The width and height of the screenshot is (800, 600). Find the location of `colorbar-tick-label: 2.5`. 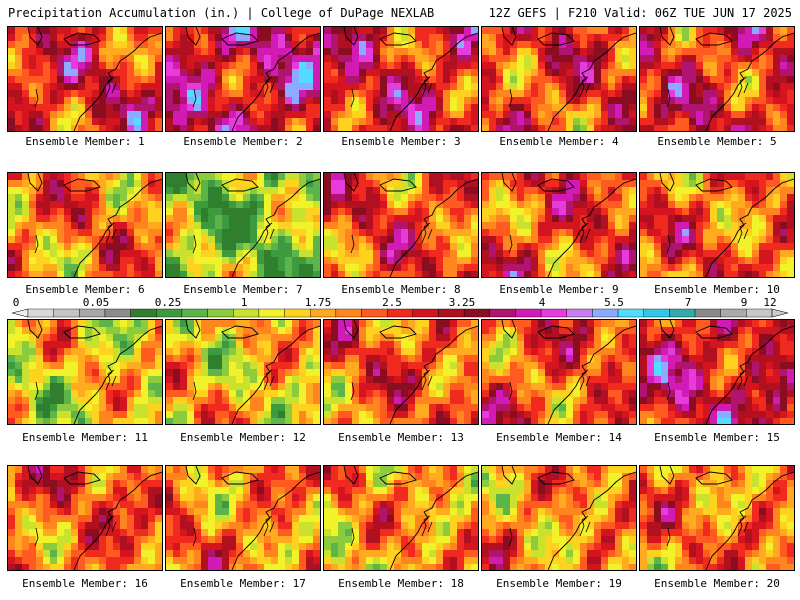

colorbar-tick-label: 2.5 is located at coordinates (392, 302).